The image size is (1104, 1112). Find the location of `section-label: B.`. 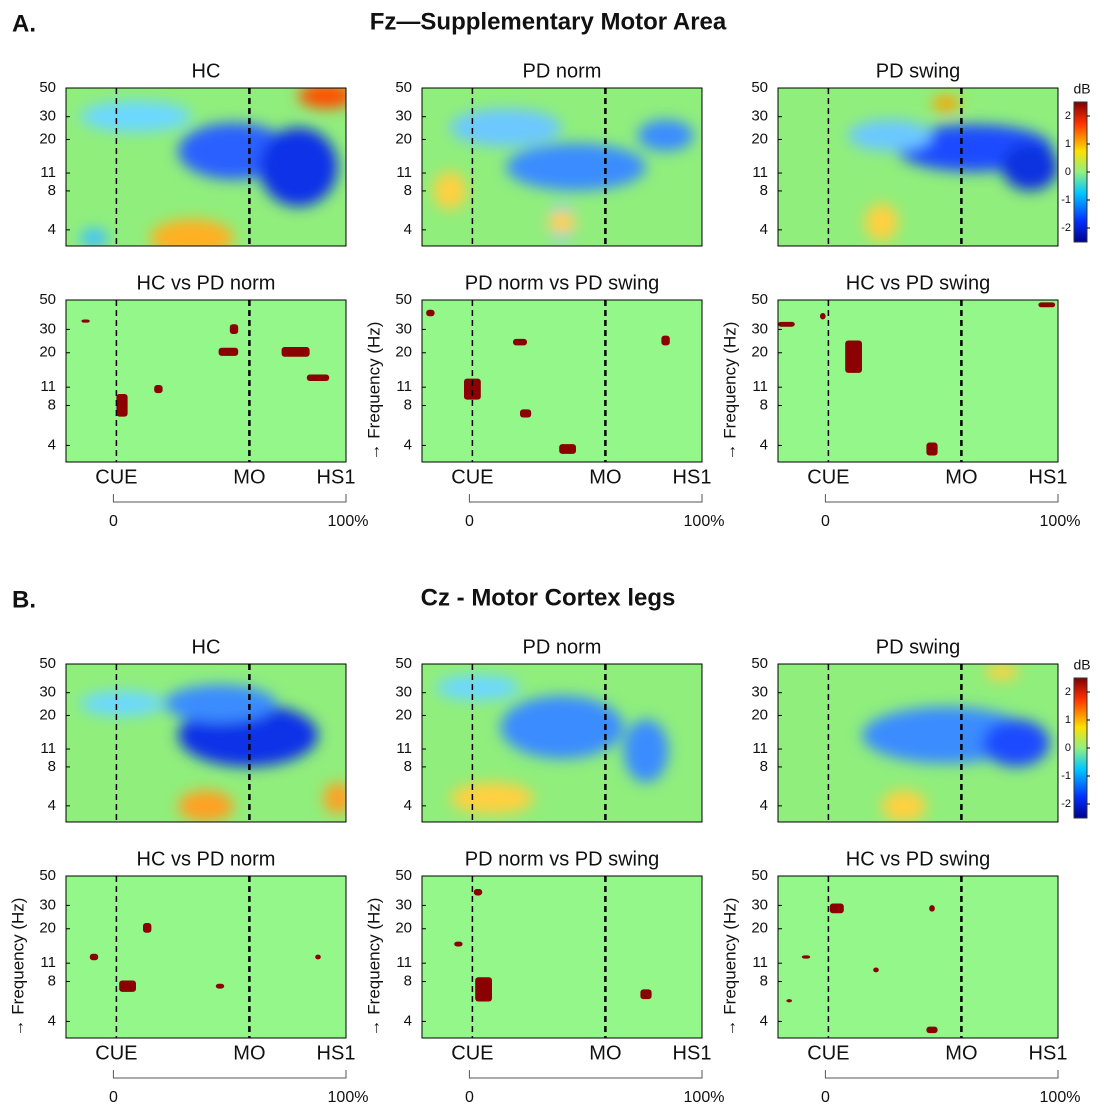

section-label: B. is located at coordinates (24, 599).